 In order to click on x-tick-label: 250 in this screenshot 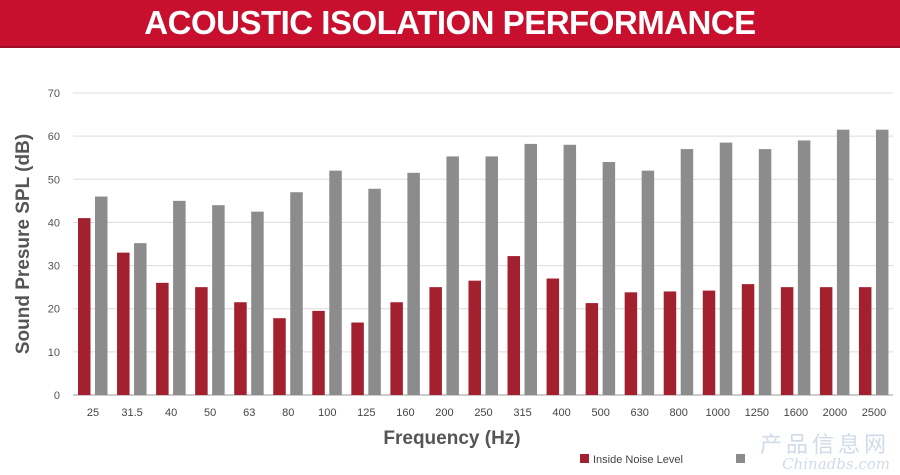, I will do `click(483, 413)`.